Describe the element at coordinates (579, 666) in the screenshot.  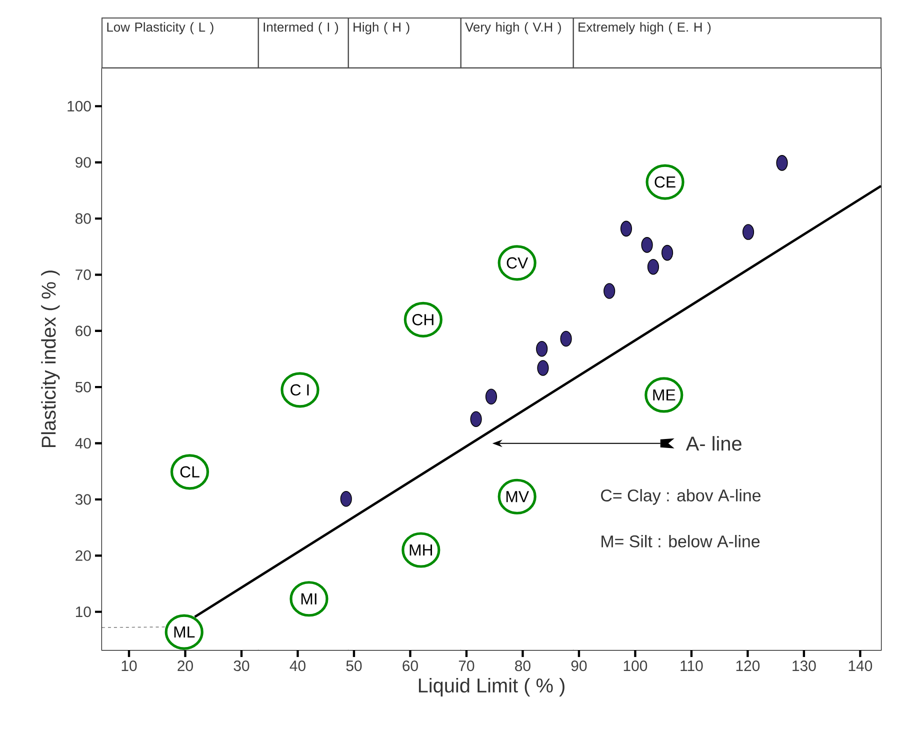
I see `x-tick-label: 90` at that location.